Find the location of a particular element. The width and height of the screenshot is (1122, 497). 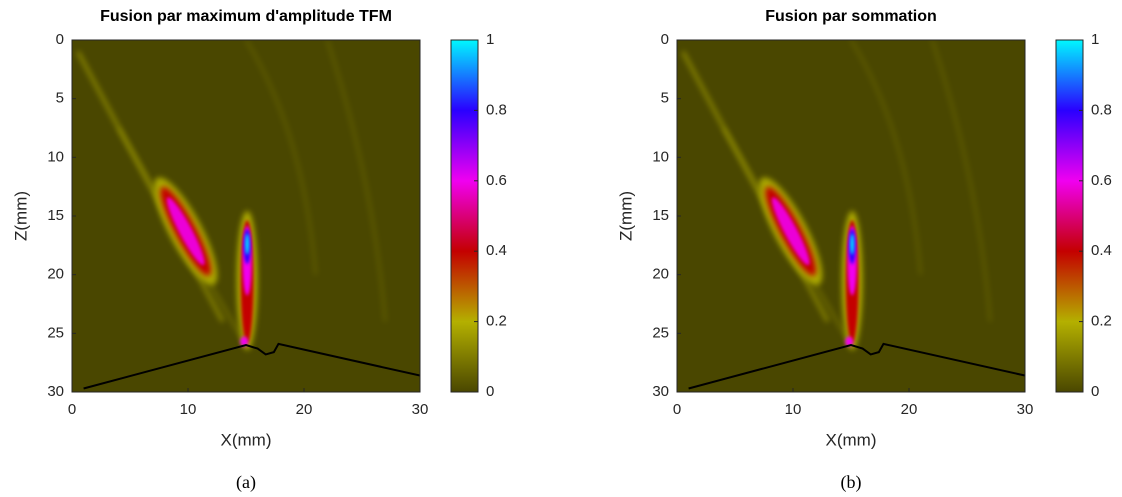

caption: (a) is located at coordinates (246, 482).